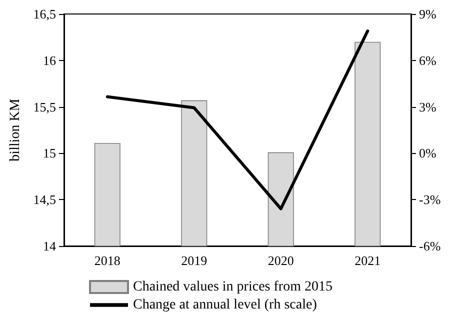  What do you see at coordinates (49, 60) in the screenshot?
I see `y-tick-label: 16` at bounding box center [49, 60].